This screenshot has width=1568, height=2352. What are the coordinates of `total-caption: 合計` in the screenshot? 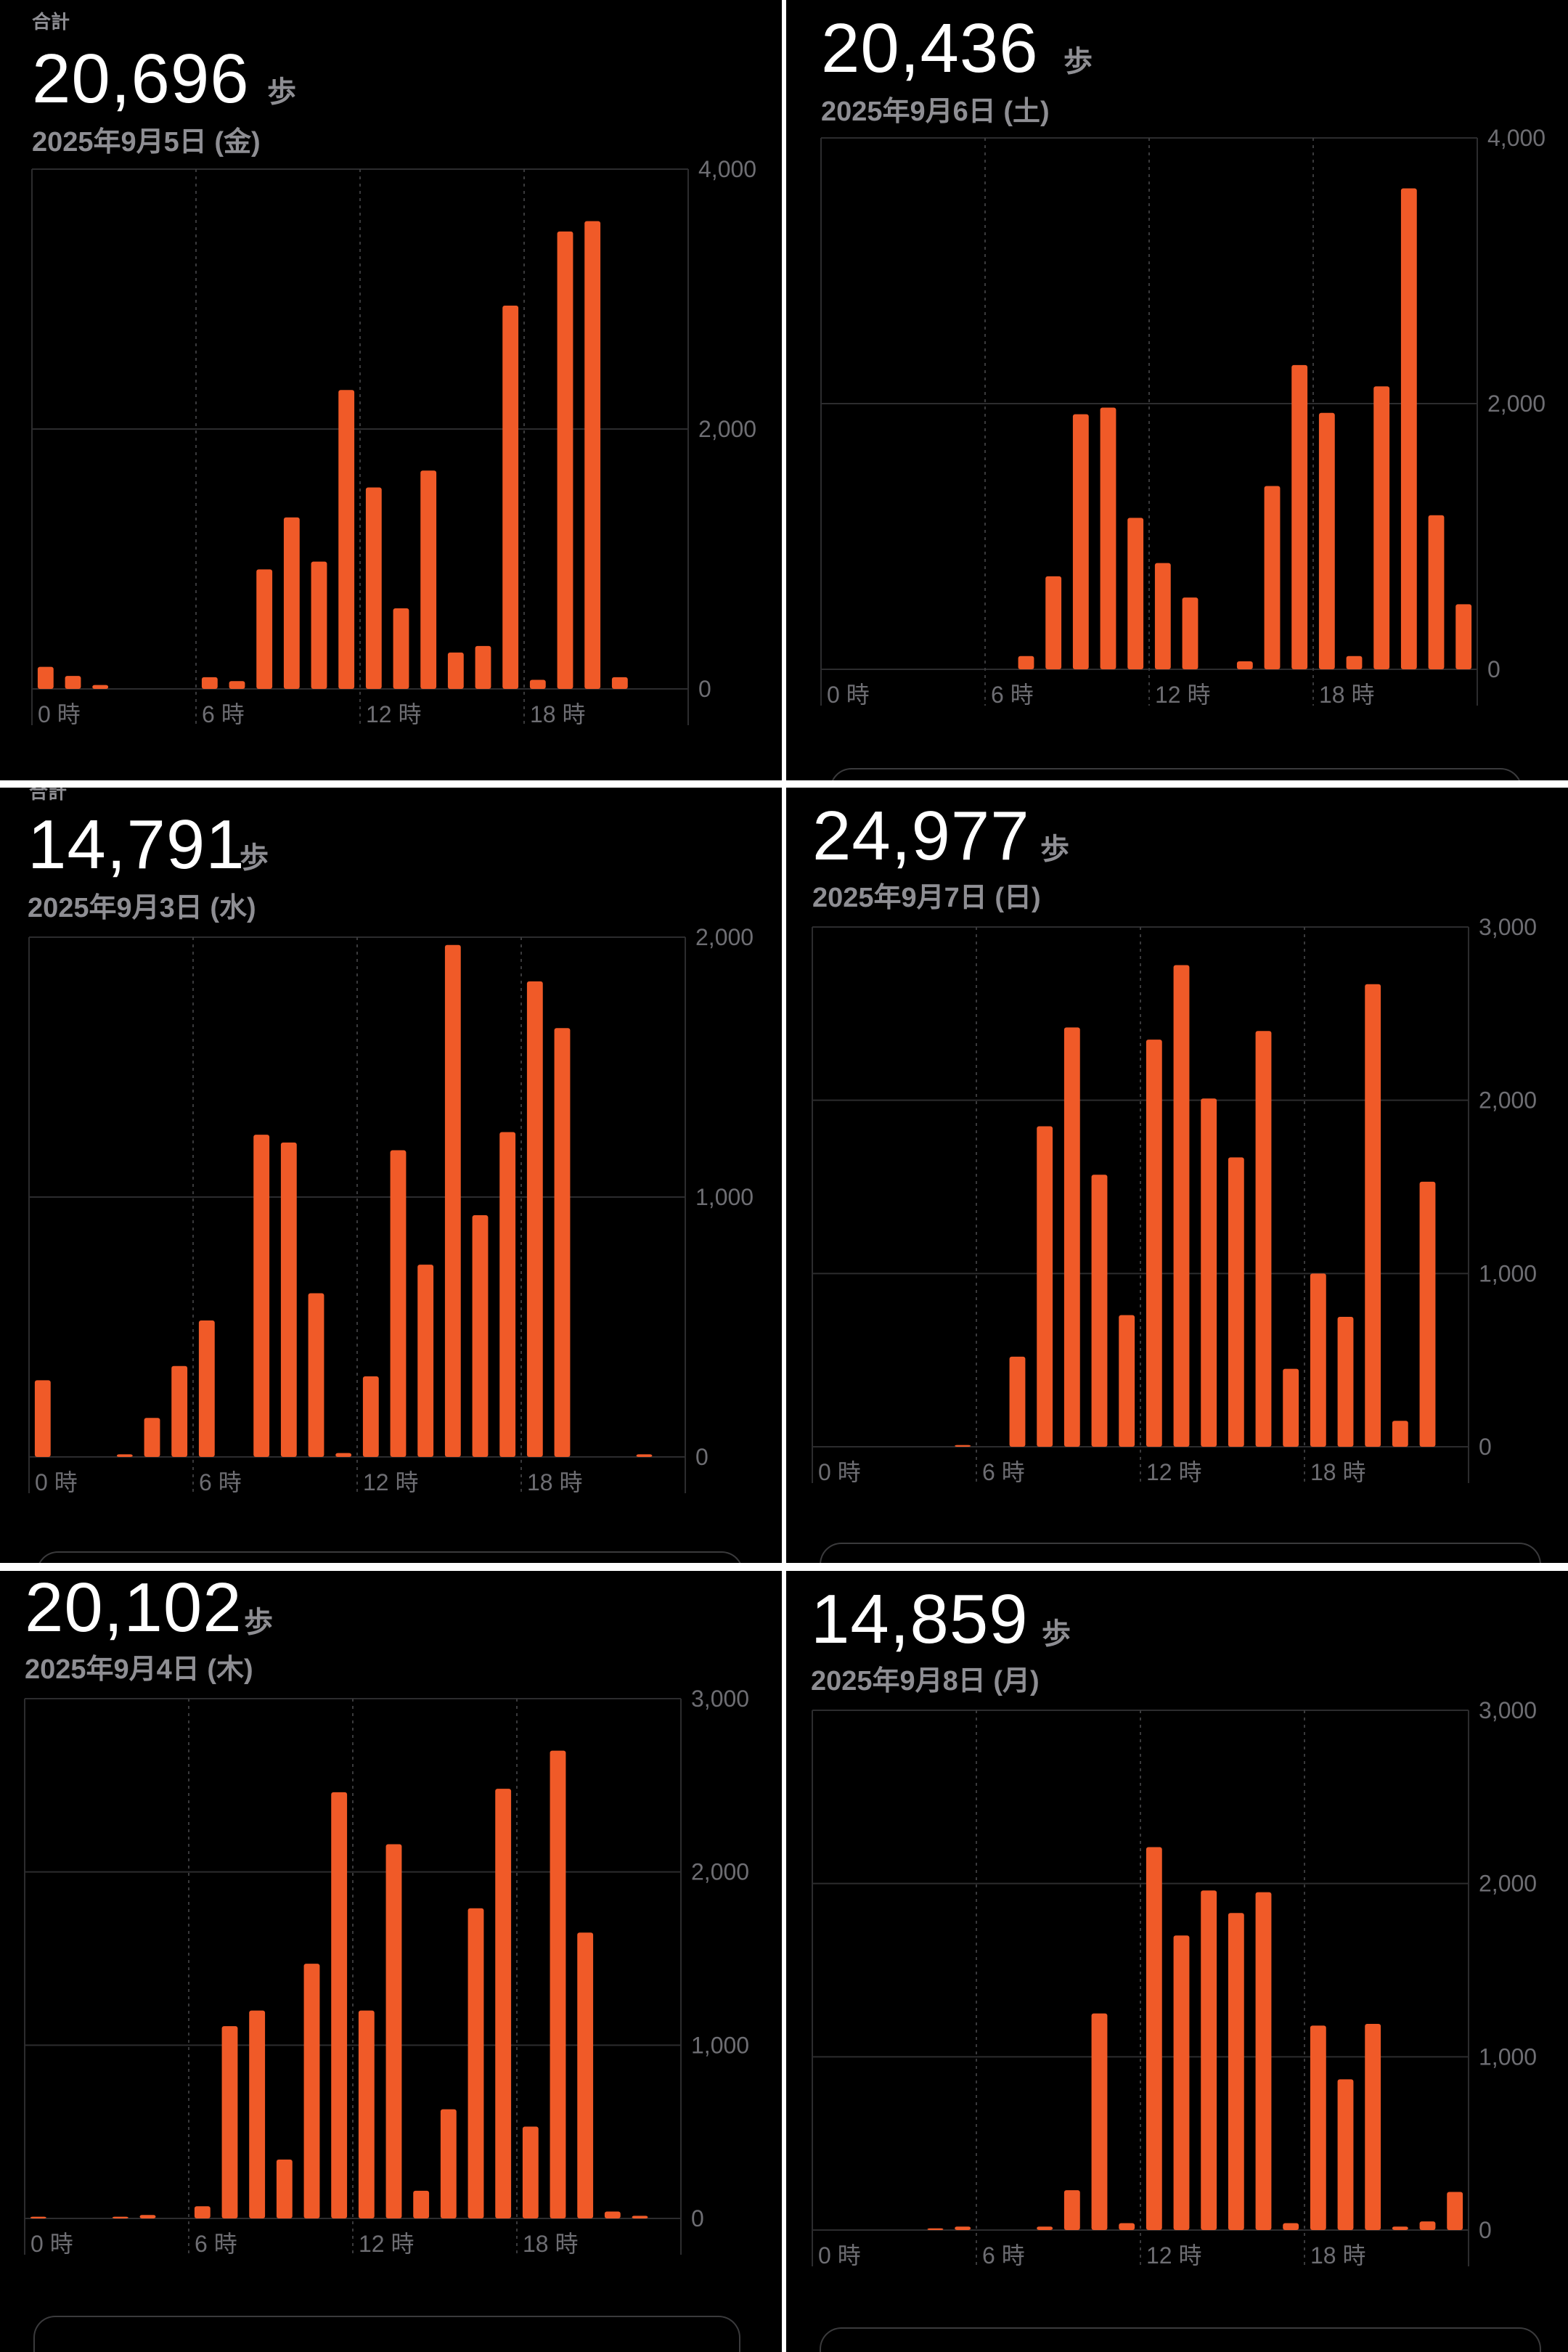 It's located at (48, 796).